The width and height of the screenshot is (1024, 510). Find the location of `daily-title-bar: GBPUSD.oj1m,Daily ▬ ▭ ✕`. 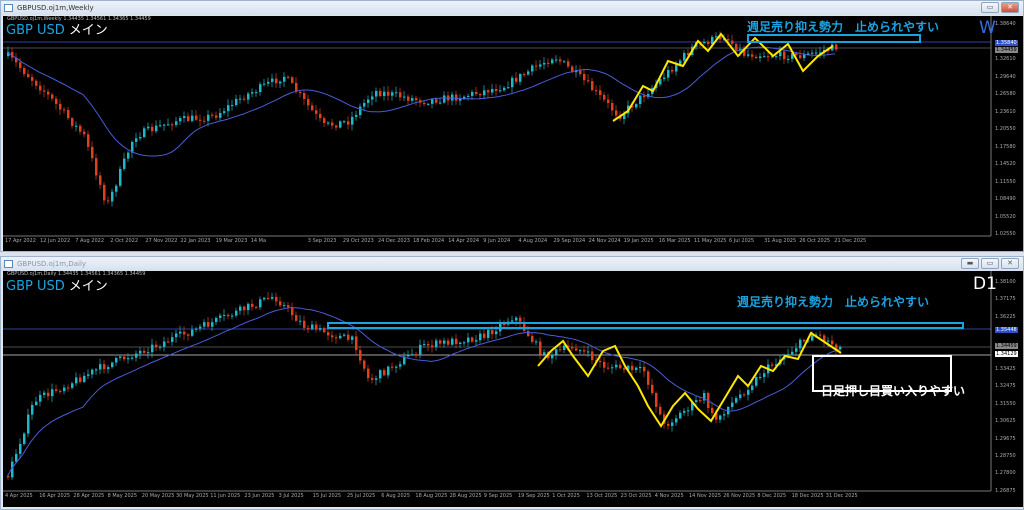

daily-title-bar: GBPUSD.oj1m,Daily ▬ ▭ ✕ is located at coordinates (512, 264).